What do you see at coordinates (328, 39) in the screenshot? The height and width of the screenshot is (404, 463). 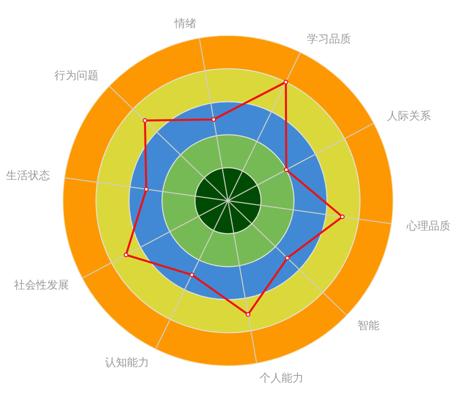 I see `spoke-label: 学习品质` at bounding box center [328, 39].